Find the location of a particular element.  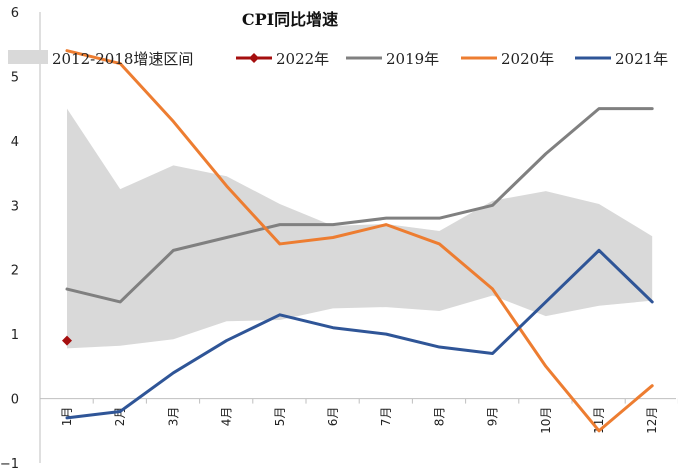

legend-label-2019年: 2019年 is located at coordinates (412, 59).